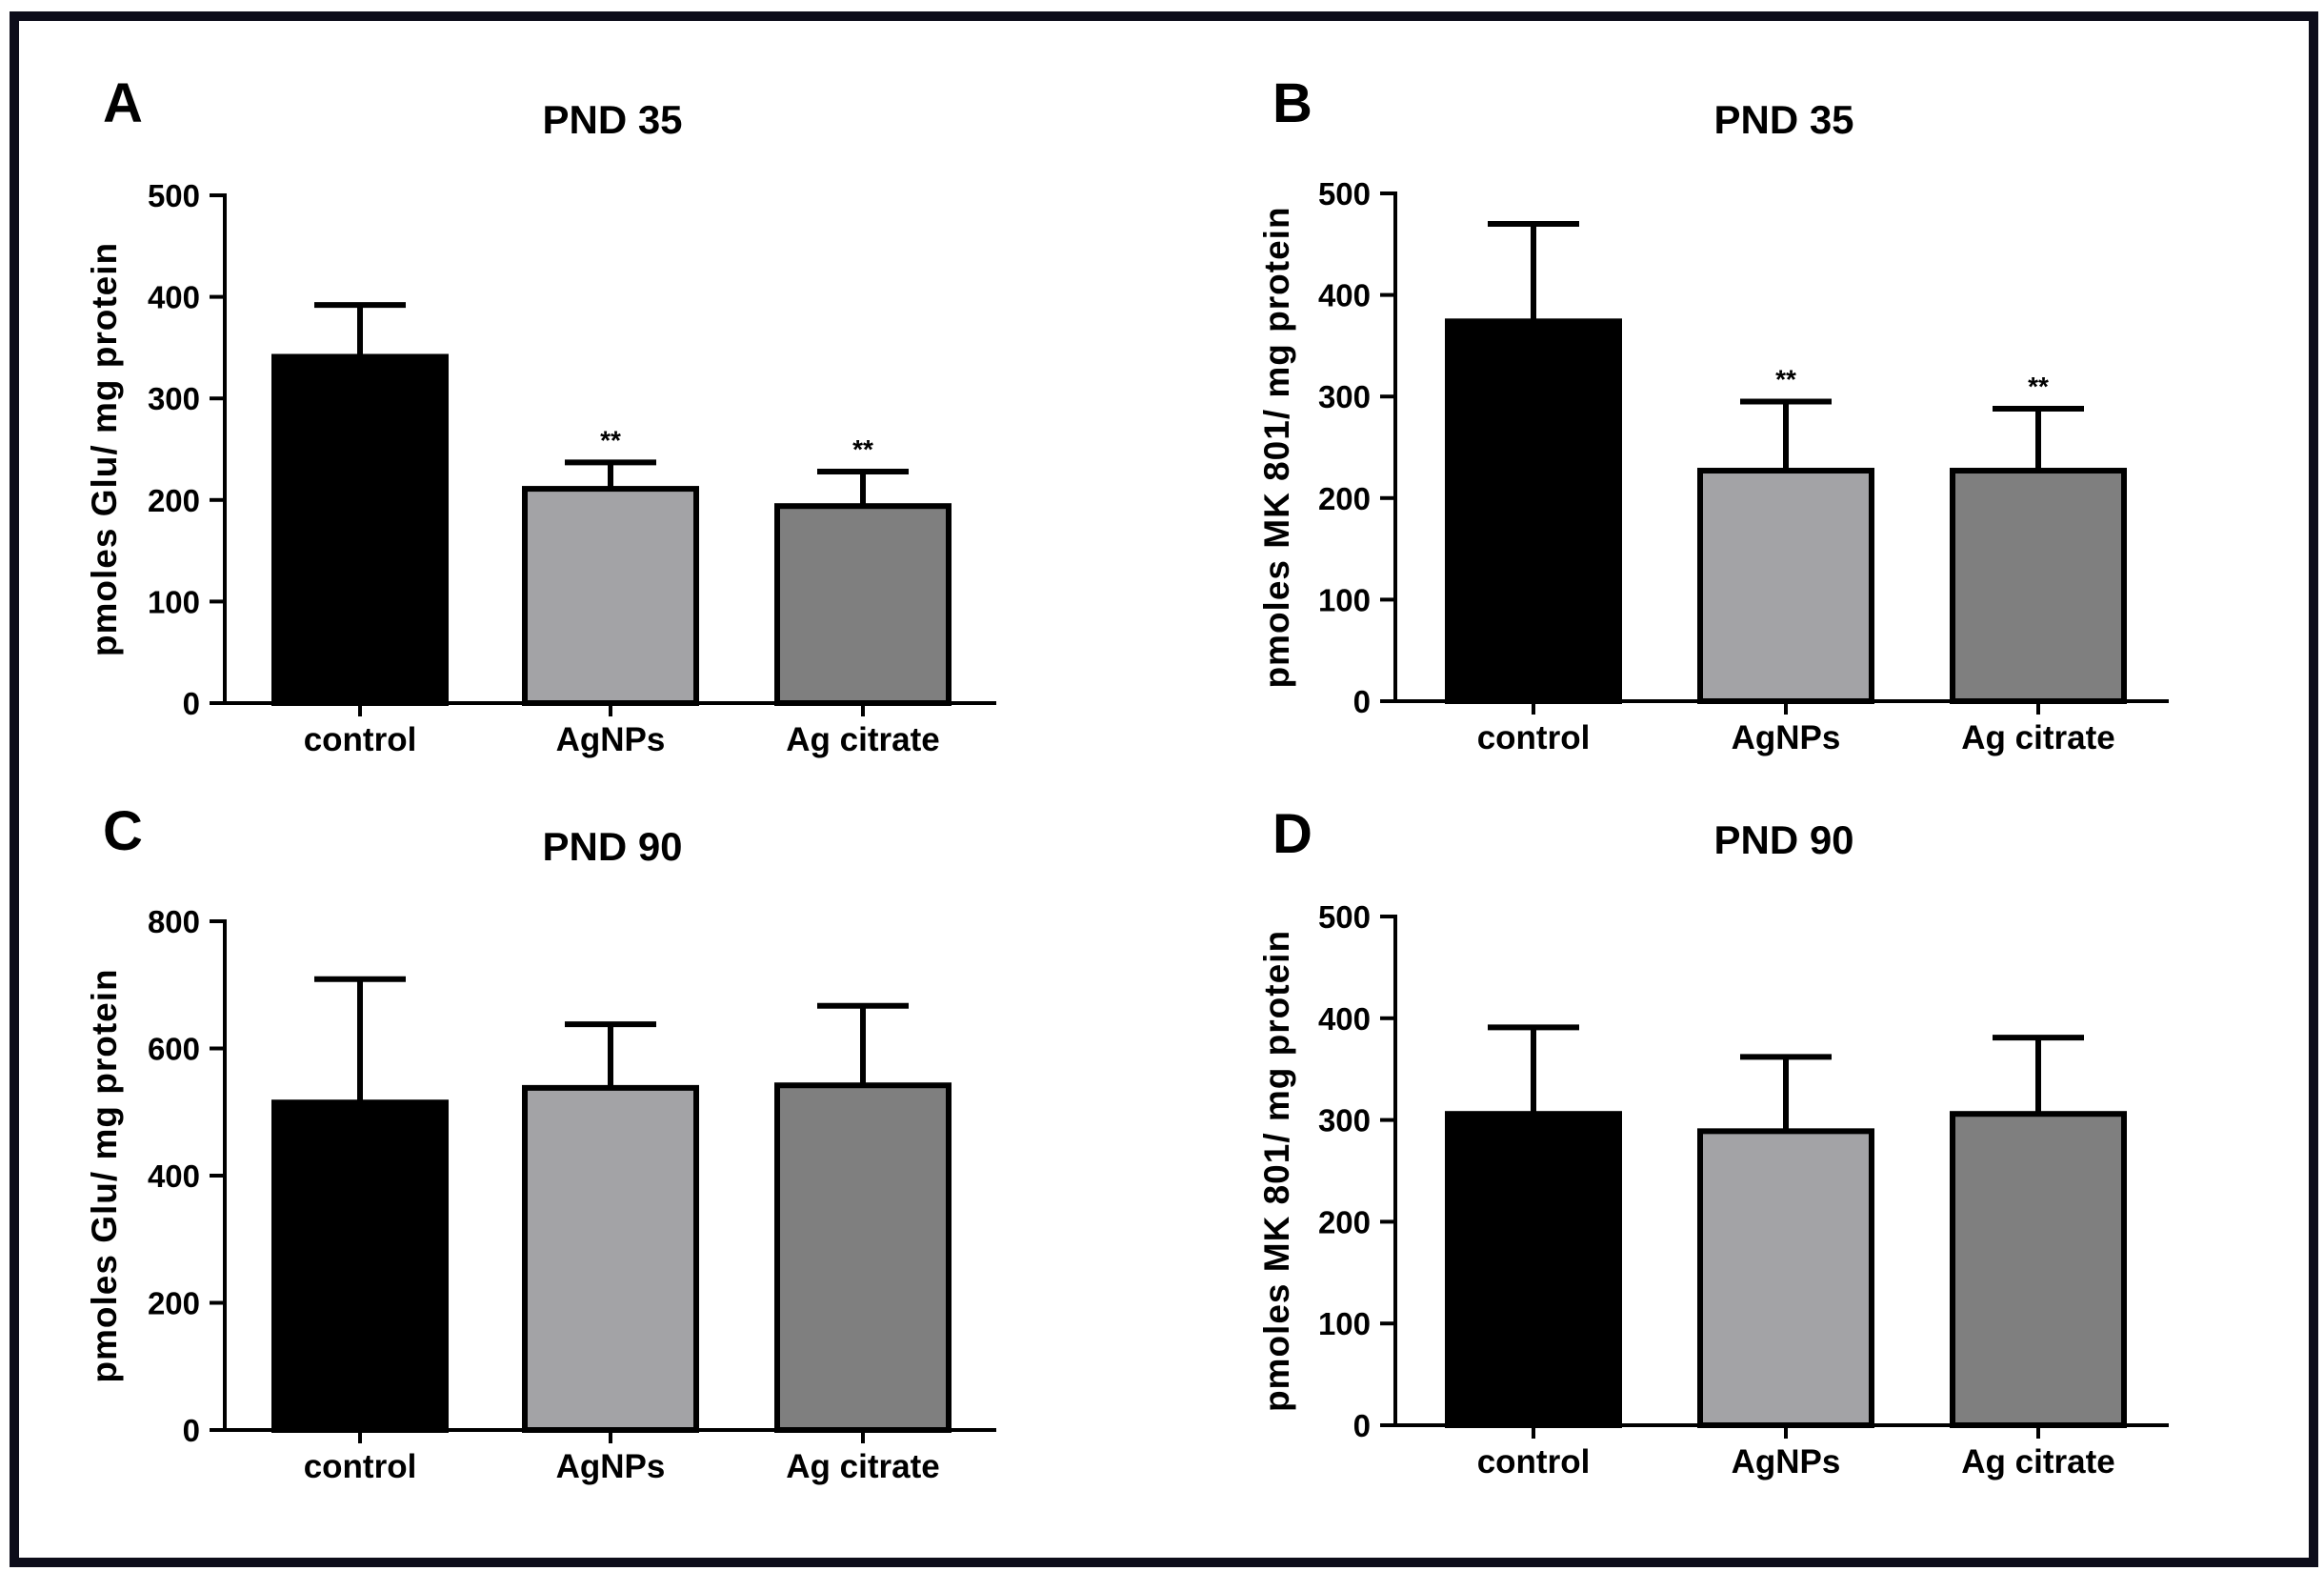  I want to click on panel-letter: D, so click(1292, 834).